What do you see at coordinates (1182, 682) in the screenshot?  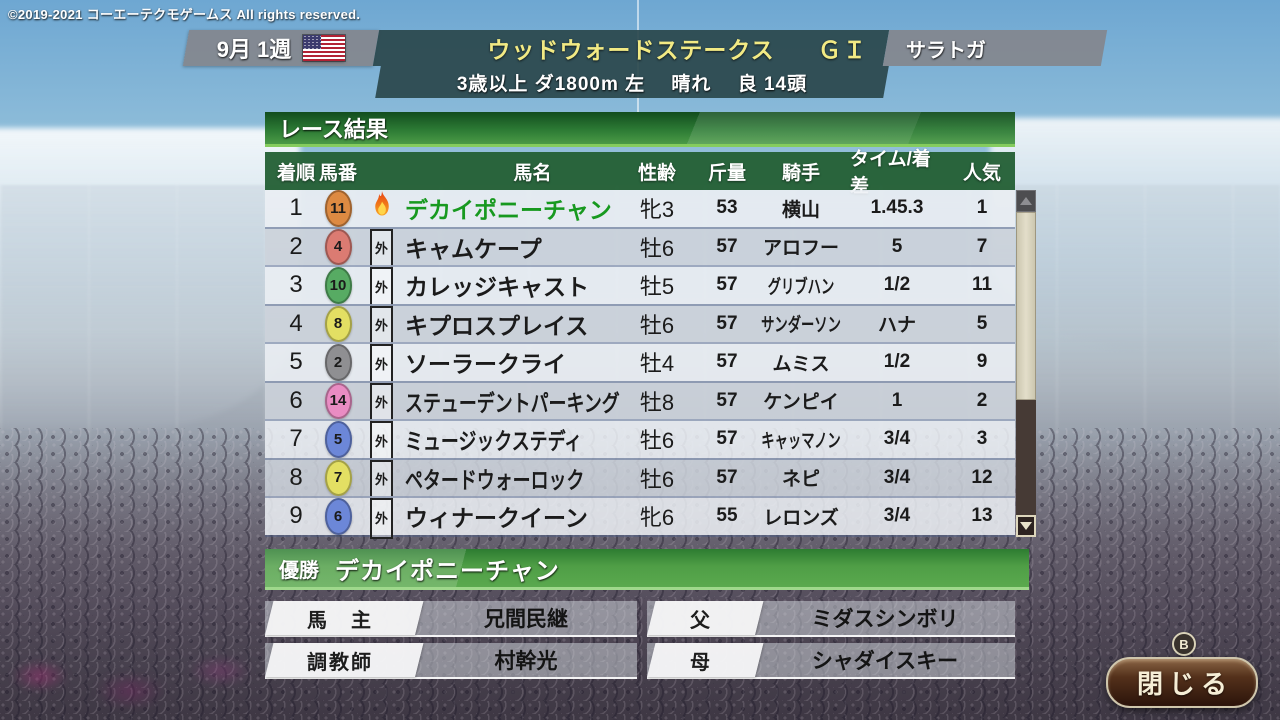 I see `close-button: 閉じる` at bounding box center [1182, 682].